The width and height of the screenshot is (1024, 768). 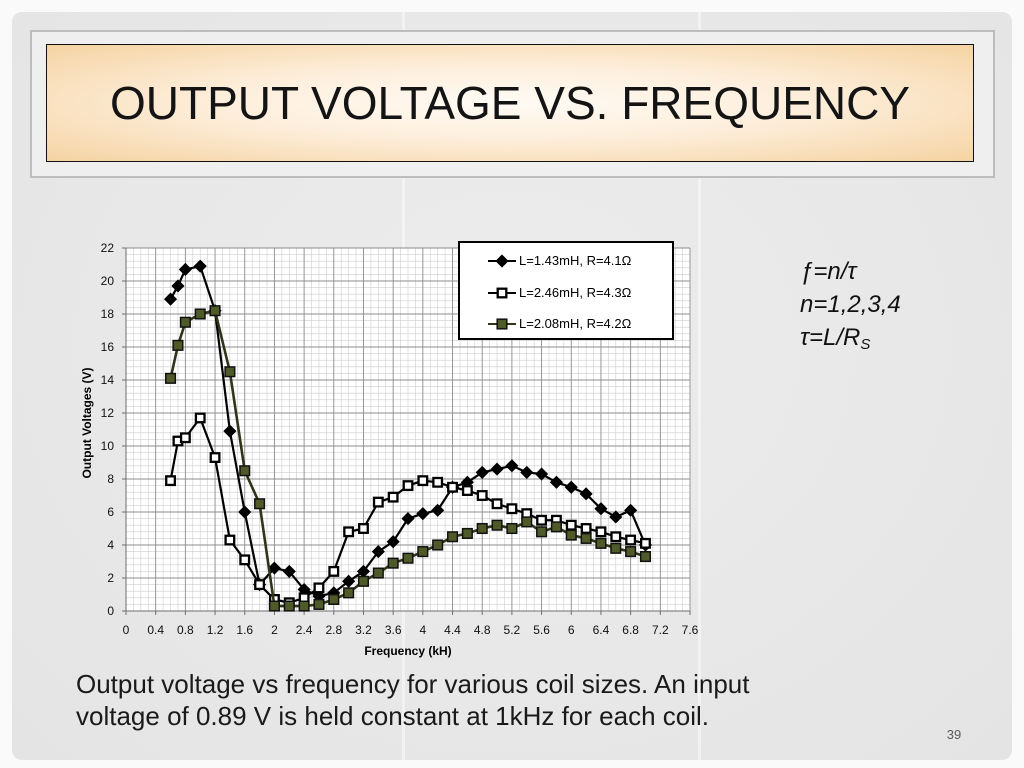 I want to click on y-tick-label: 12, so click(x=108, y=413).